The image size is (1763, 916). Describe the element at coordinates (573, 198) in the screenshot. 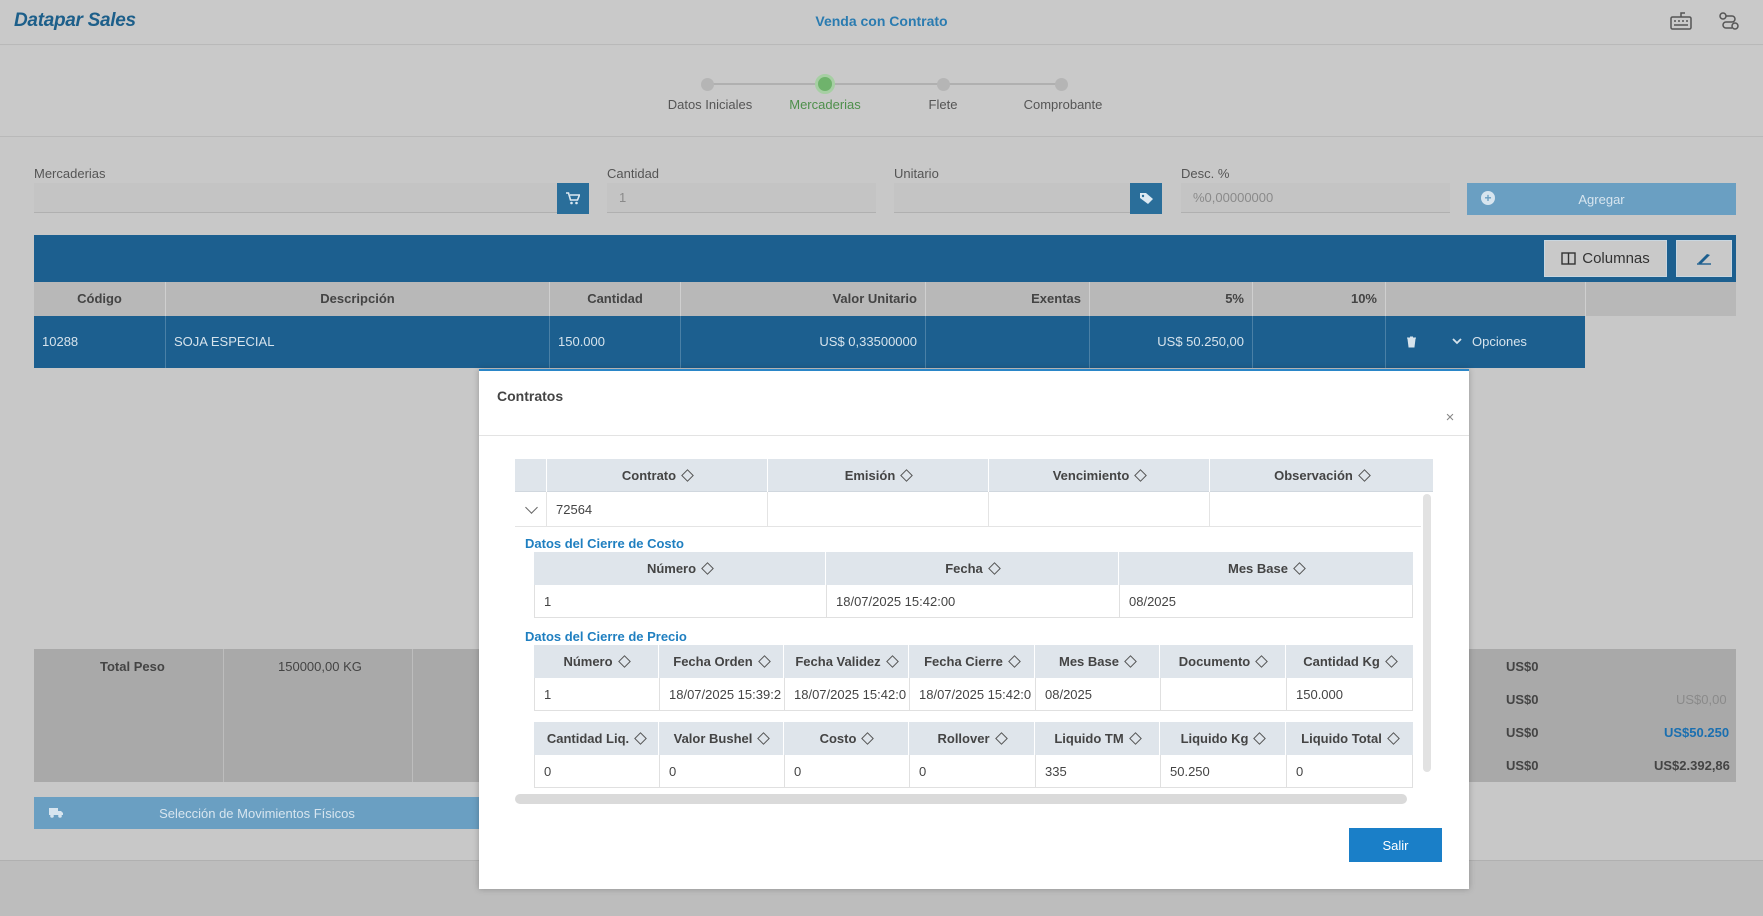

I see `cart-button` at that location.